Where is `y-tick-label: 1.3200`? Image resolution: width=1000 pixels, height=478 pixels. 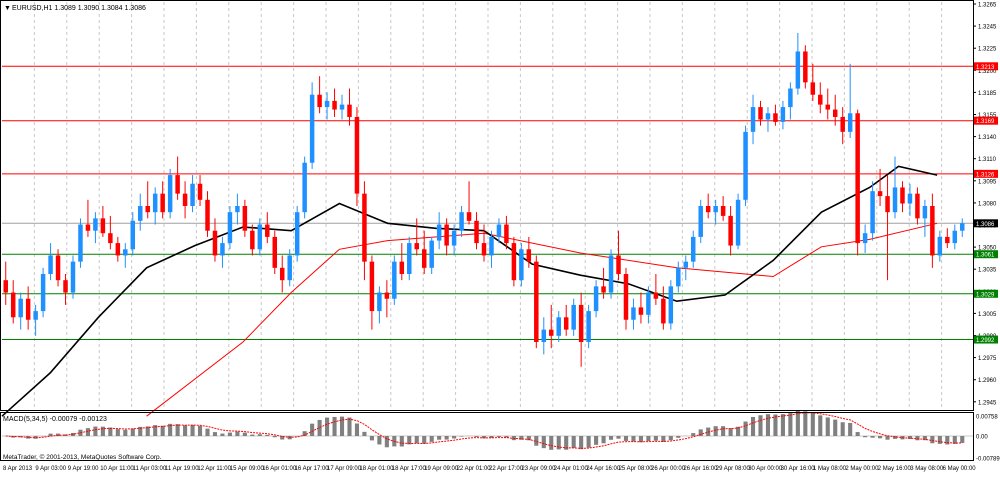 y-tick-label: 1.3200 is located at coordinates (987, 72).